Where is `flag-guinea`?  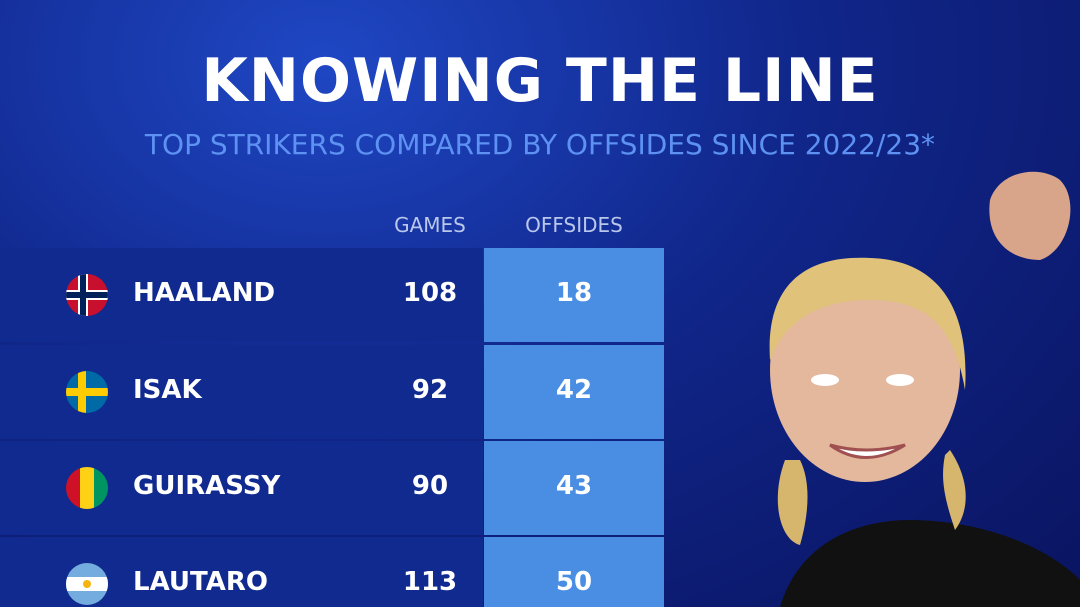 flag-guinea is located at coordinates (87, 488).